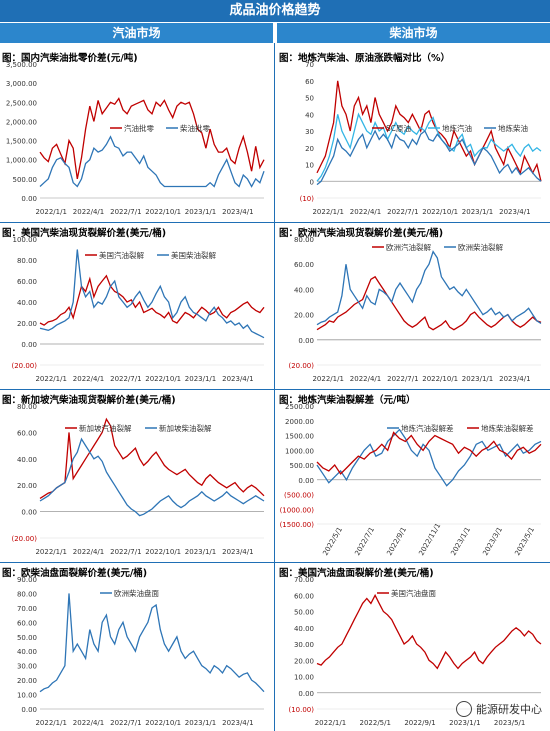 This screenshot has width=550, height=731. I want to click on chart-title: 图：欧柴油盘面裂解价差(美元/桶), so click(75, 573).